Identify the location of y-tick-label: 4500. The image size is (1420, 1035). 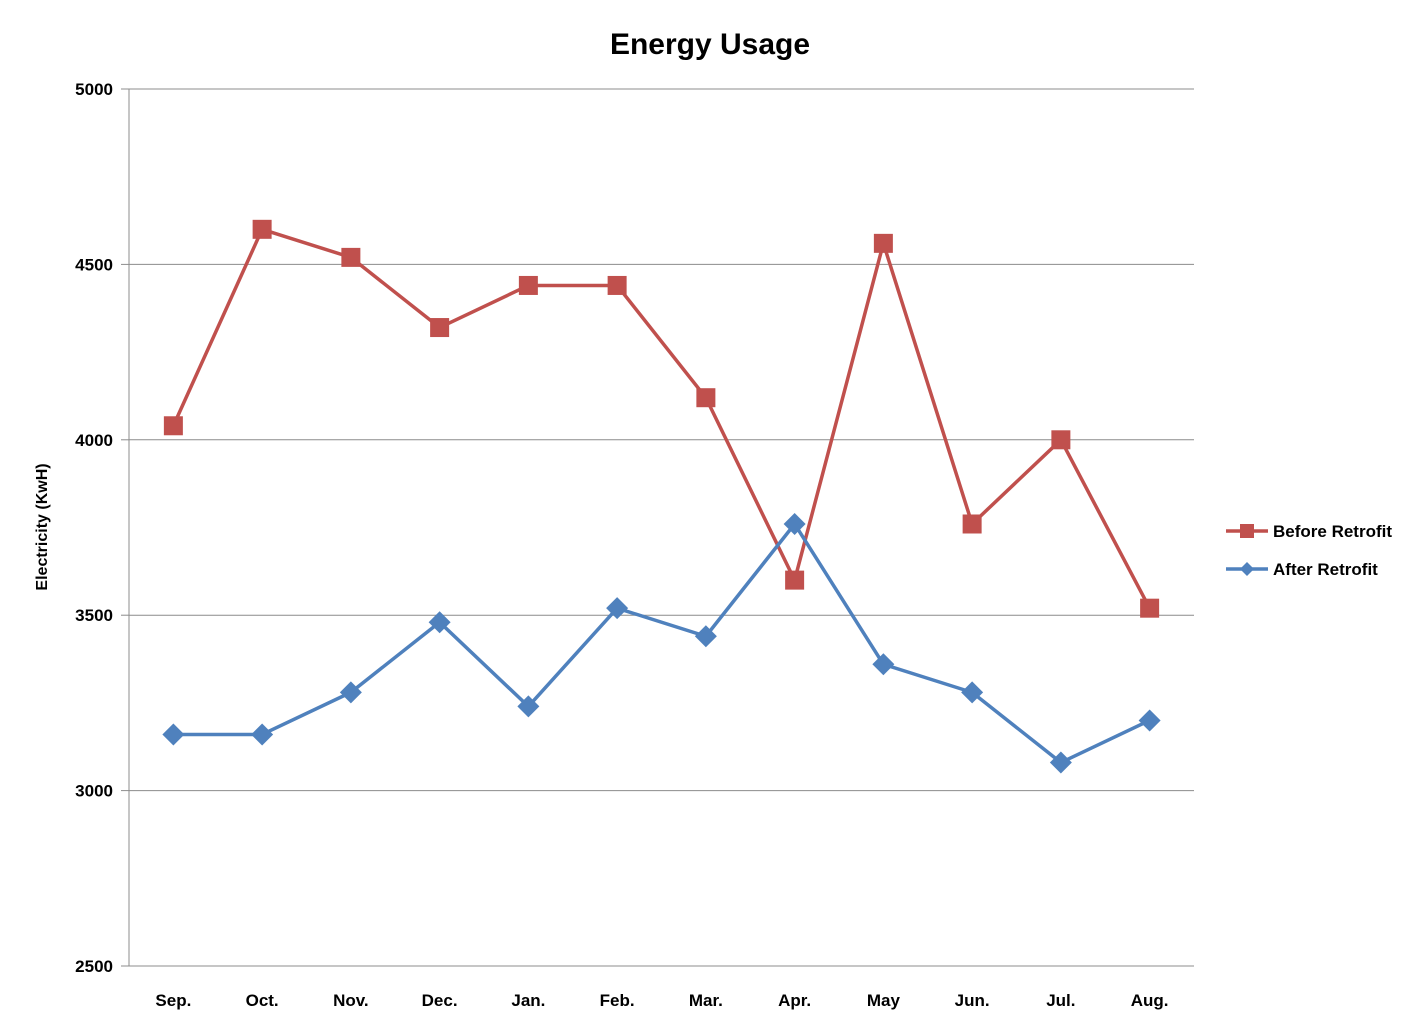
(94, 264).